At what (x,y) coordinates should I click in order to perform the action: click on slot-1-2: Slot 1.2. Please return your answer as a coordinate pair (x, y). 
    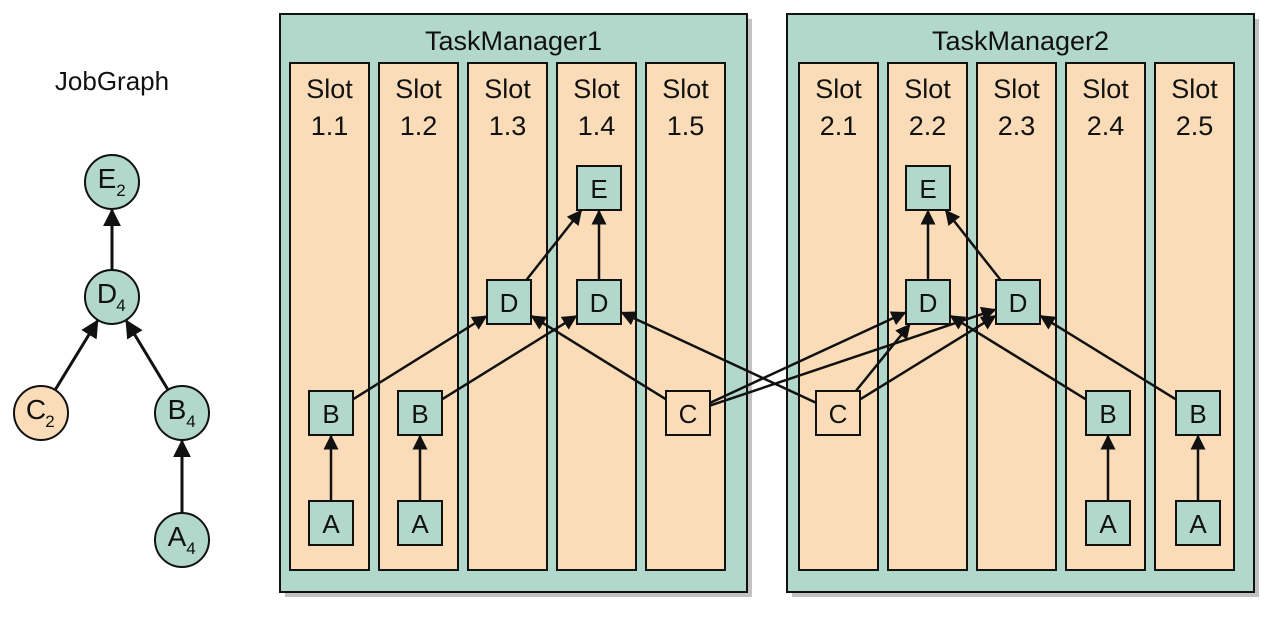
    Looking at the image, I should click on (418, 316).